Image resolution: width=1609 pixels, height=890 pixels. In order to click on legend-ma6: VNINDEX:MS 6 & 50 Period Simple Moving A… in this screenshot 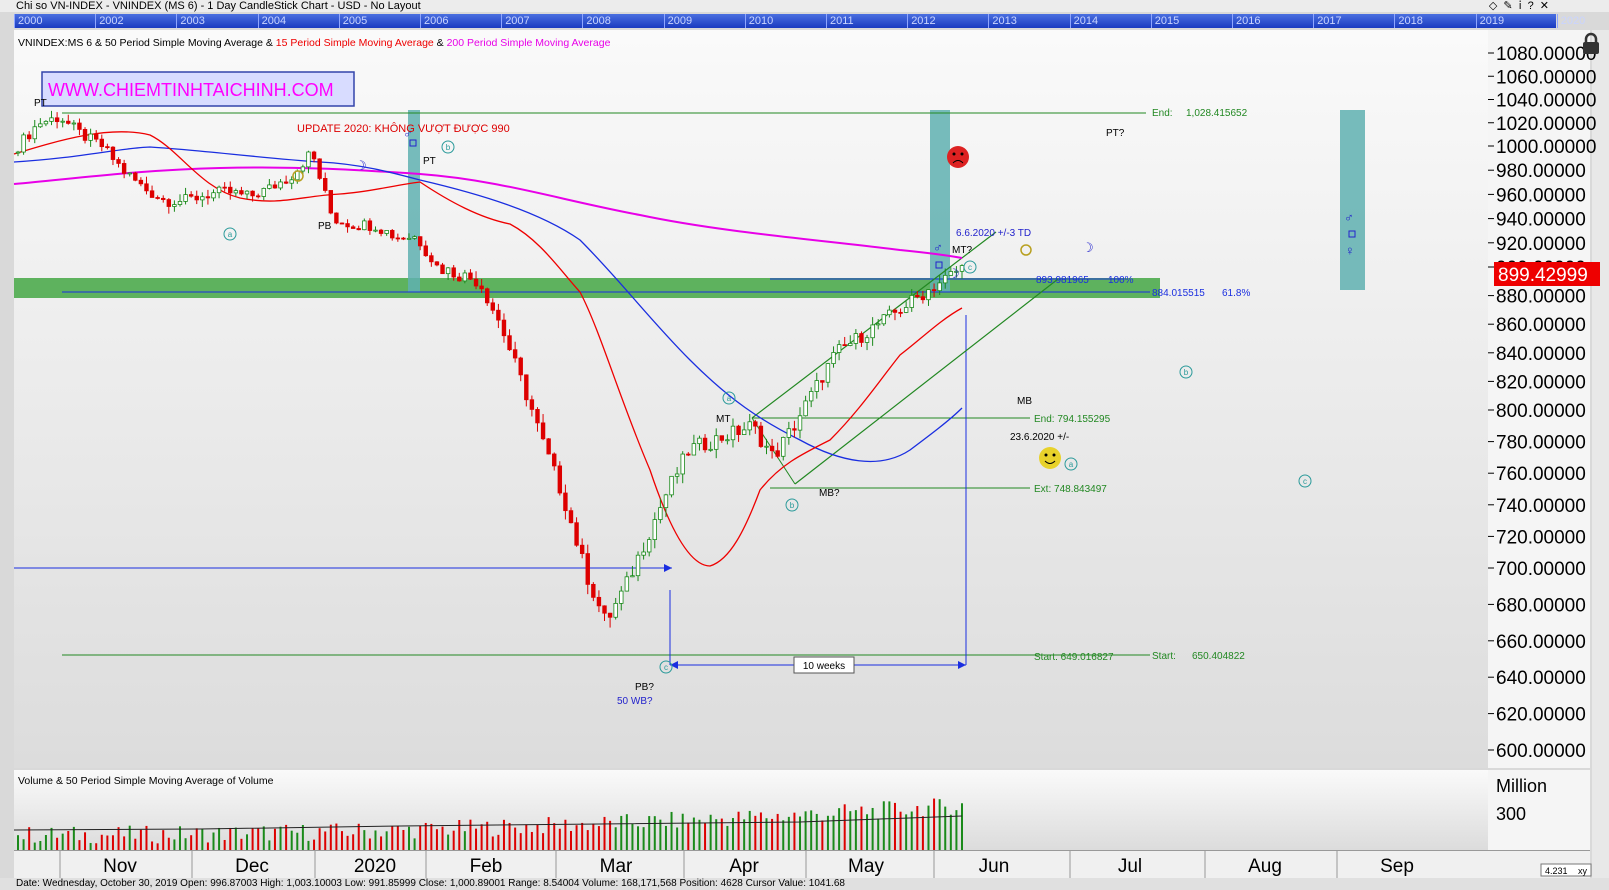, I will do `click(147, 43)`.